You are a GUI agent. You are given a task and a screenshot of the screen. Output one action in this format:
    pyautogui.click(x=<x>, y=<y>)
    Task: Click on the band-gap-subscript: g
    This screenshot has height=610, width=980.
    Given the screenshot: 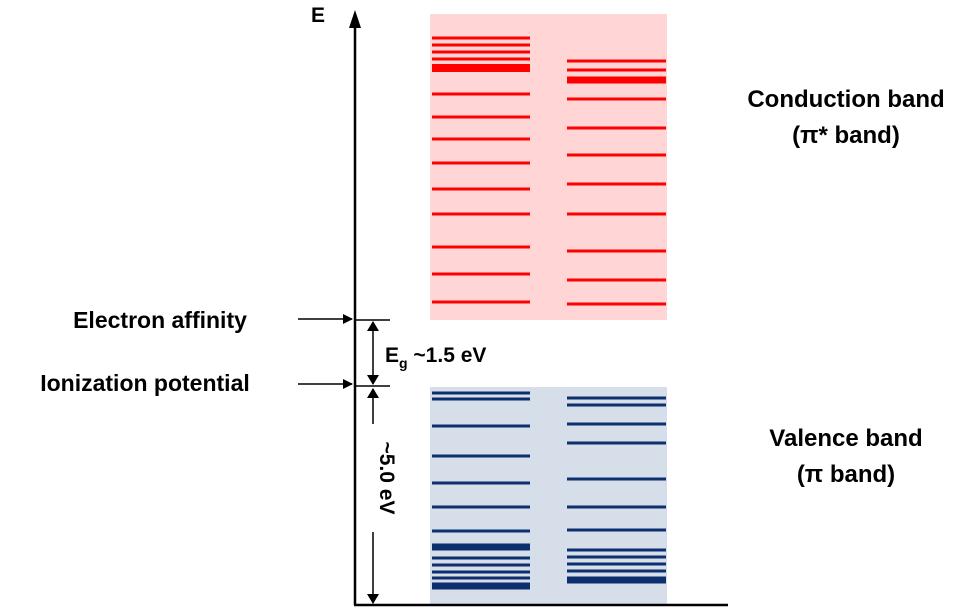 What is the action you would take?
    pyautogui.click(x=403, y=363)
    